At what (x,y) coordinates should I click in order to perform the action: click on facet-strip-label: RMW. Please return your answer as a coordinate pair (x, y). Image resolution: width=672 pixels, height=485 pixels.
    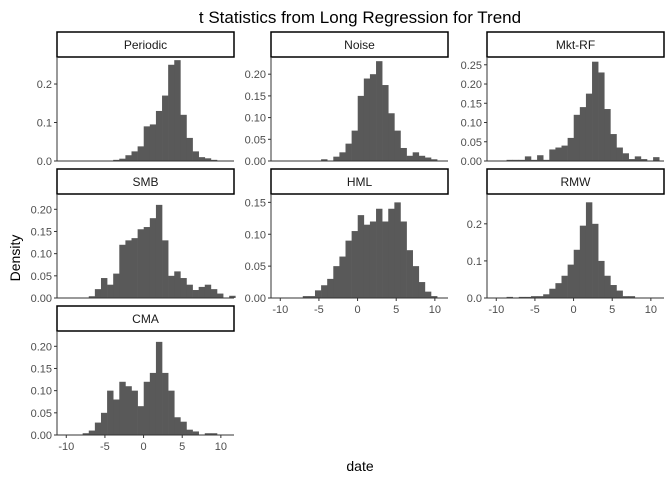
    Looking at the image, I should click on (576, 182).